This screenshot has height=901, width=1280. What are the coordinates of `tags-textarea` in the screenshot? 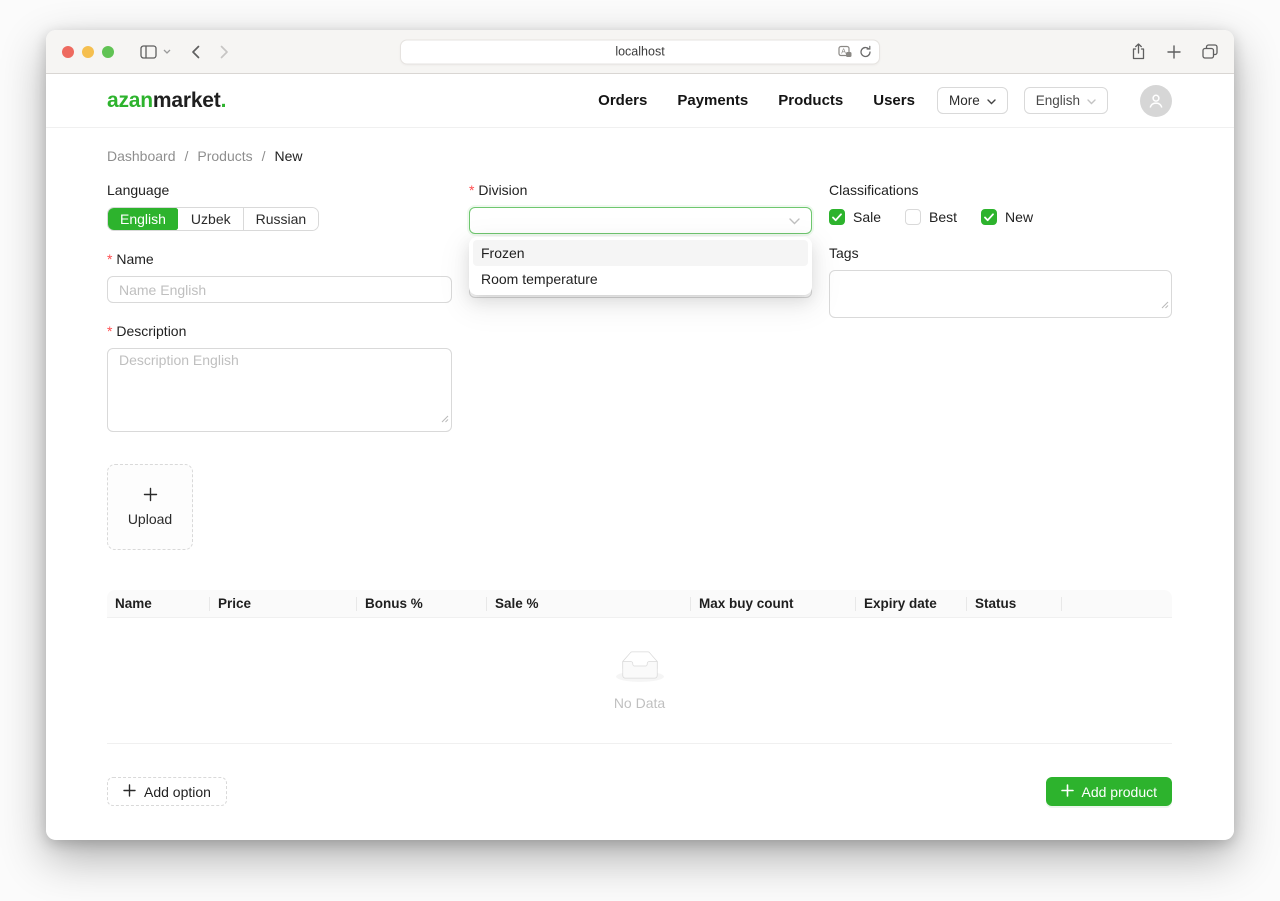 It's located at (1000, 294).